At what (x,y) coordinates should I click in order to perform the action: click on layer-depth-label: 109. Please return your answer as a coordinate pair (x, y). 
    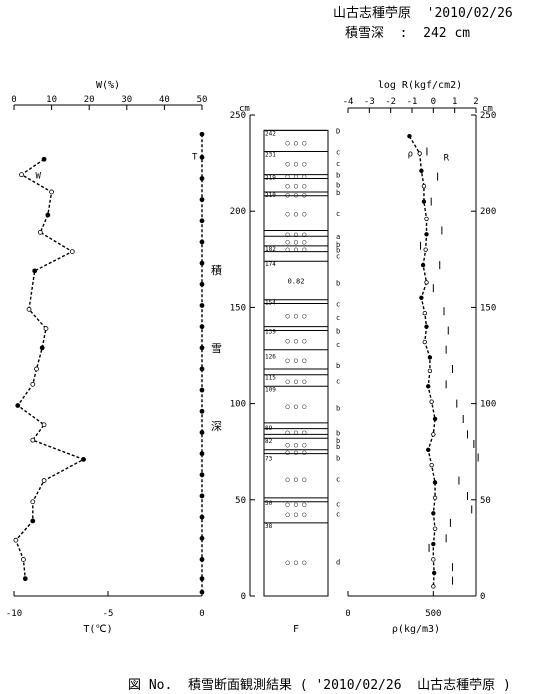
    Looking at the image, I should click on (270, 389).